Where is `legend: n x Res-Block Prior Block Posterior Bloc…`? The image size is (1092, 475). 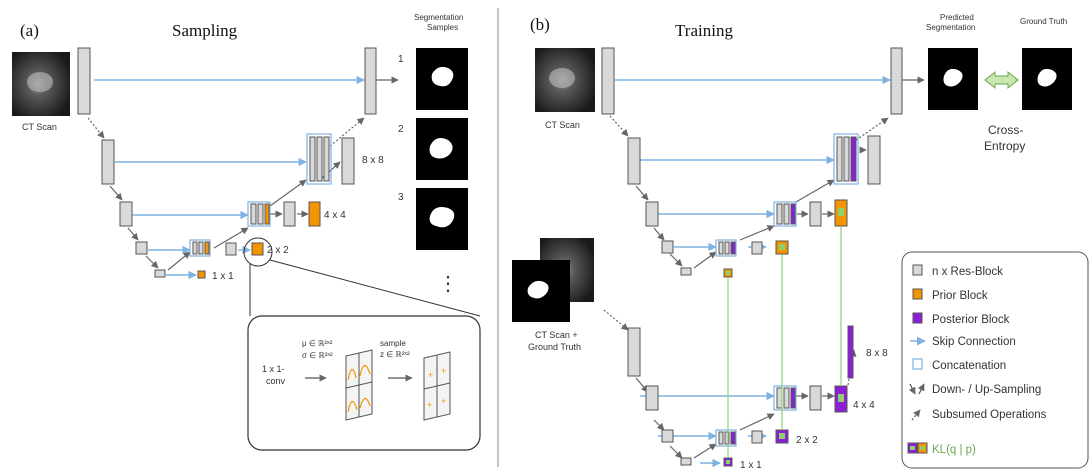 legend: n x Res-Block Prior Block Posterior Bloc… is located at coordinates (995, 360).